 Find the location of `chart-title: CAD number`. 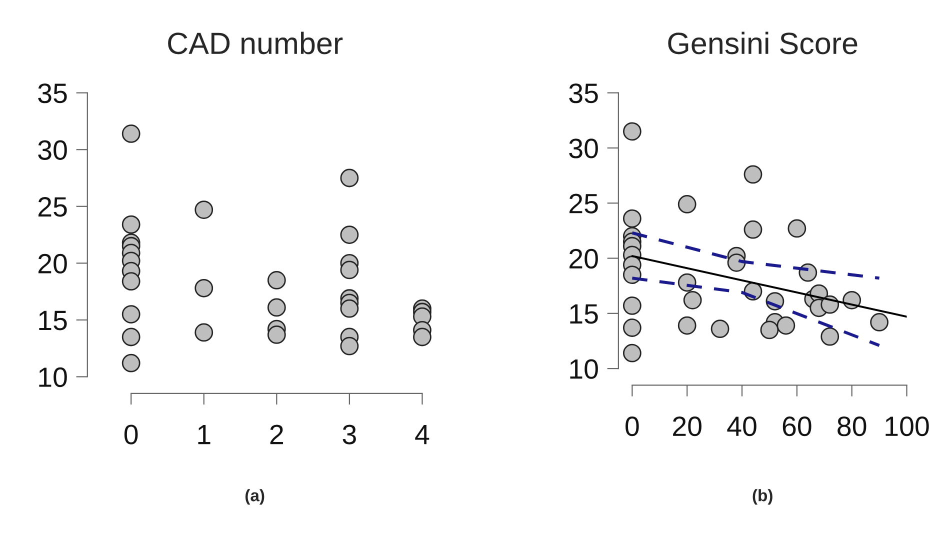

chart-title: CAD number is located at coordinates (255, 43).